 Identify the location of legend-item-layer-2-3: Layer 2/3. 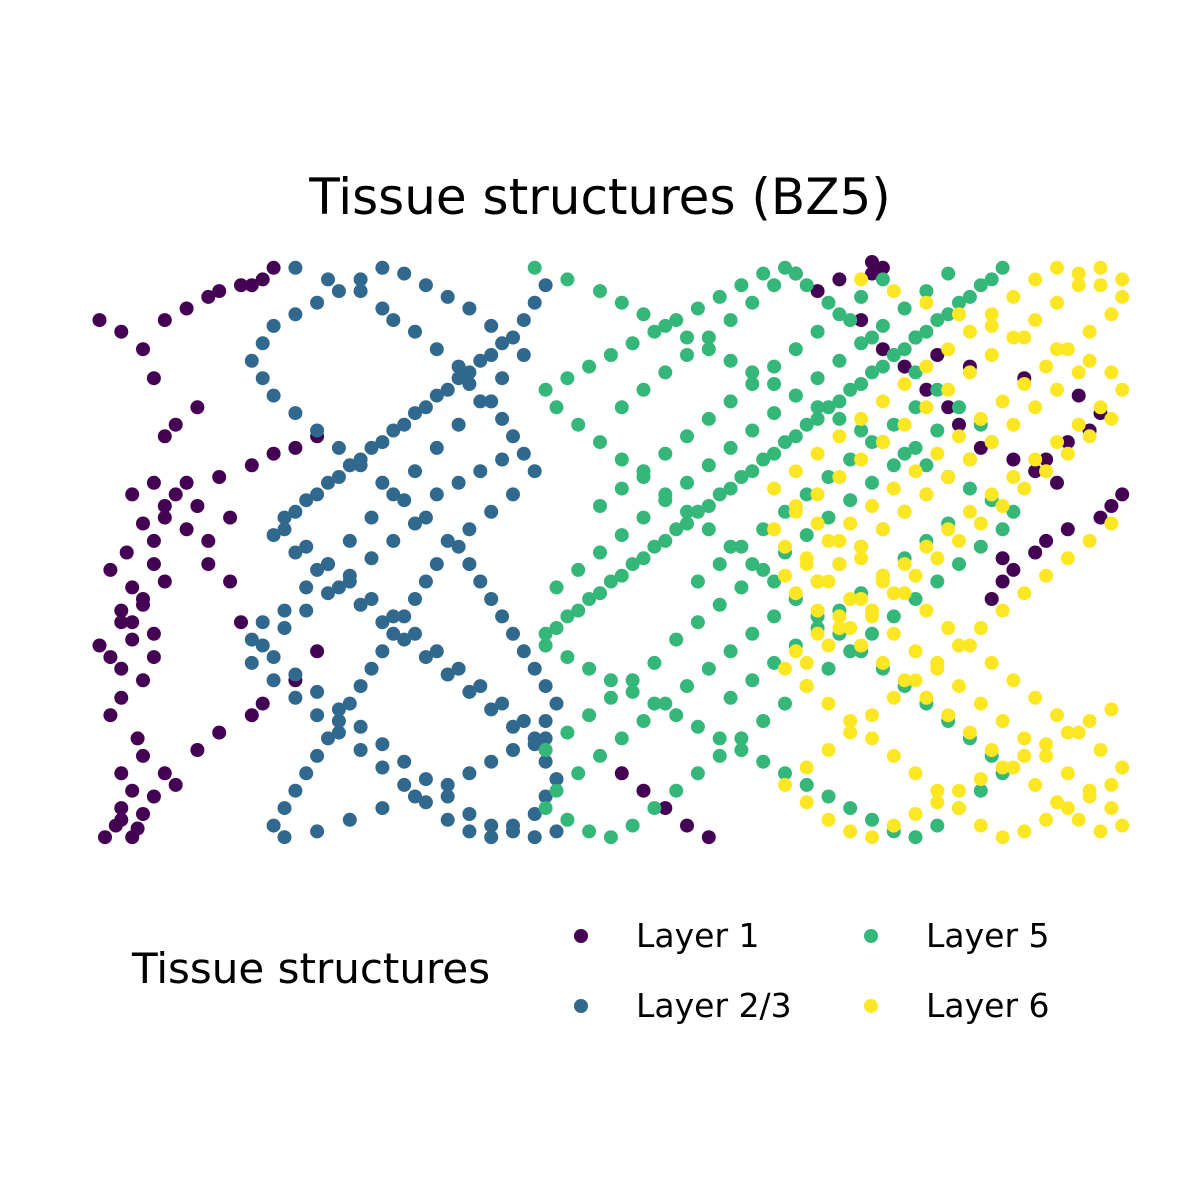
(683, 1005).